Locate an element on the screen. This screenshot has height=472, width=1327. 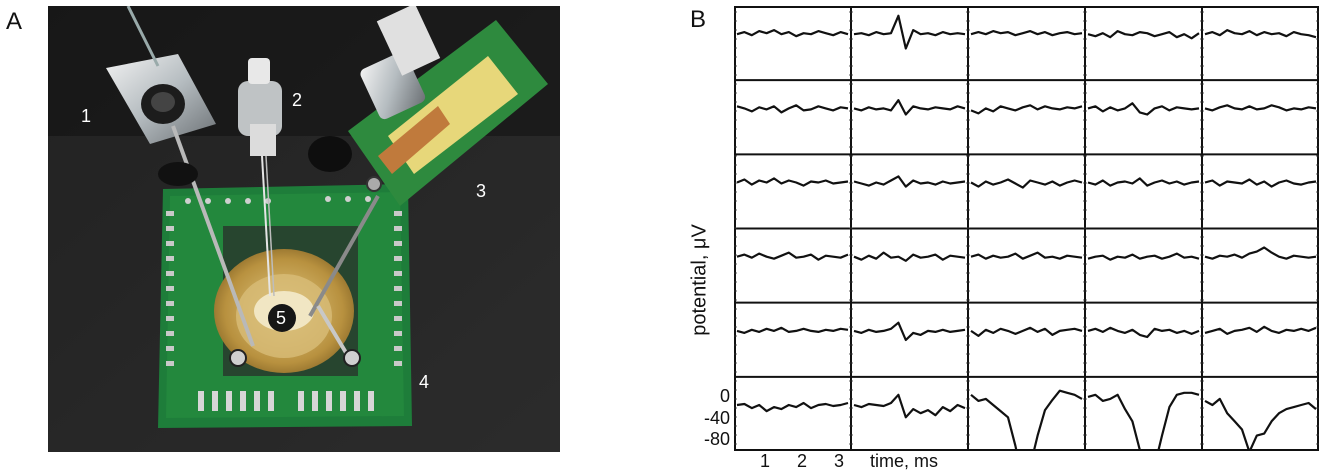
recording-site is located at coordinates (282, 318).